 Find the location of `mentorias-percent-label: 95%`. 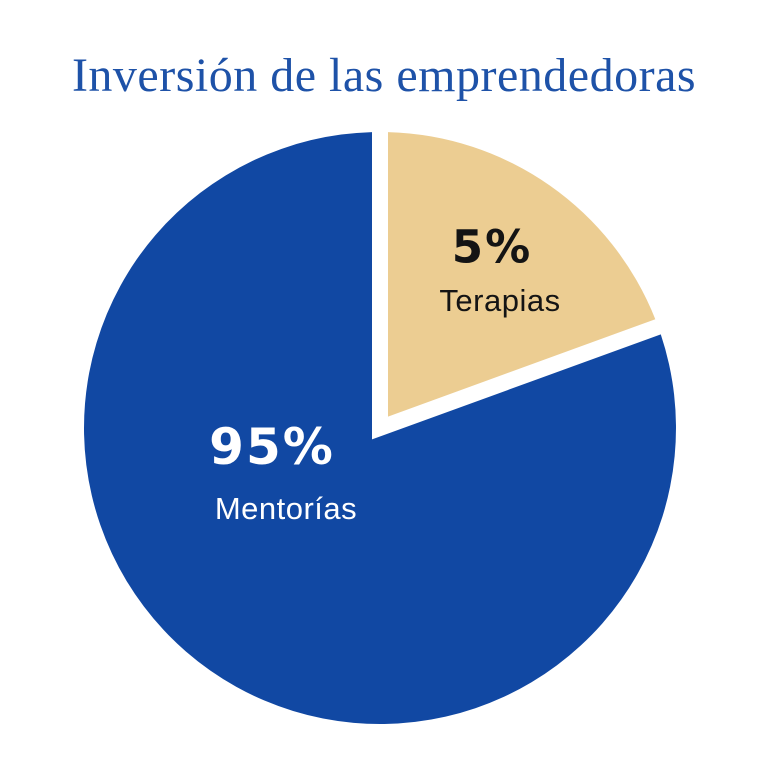

mentorias-percent-label: 95% is located at coordinates (272, 447).